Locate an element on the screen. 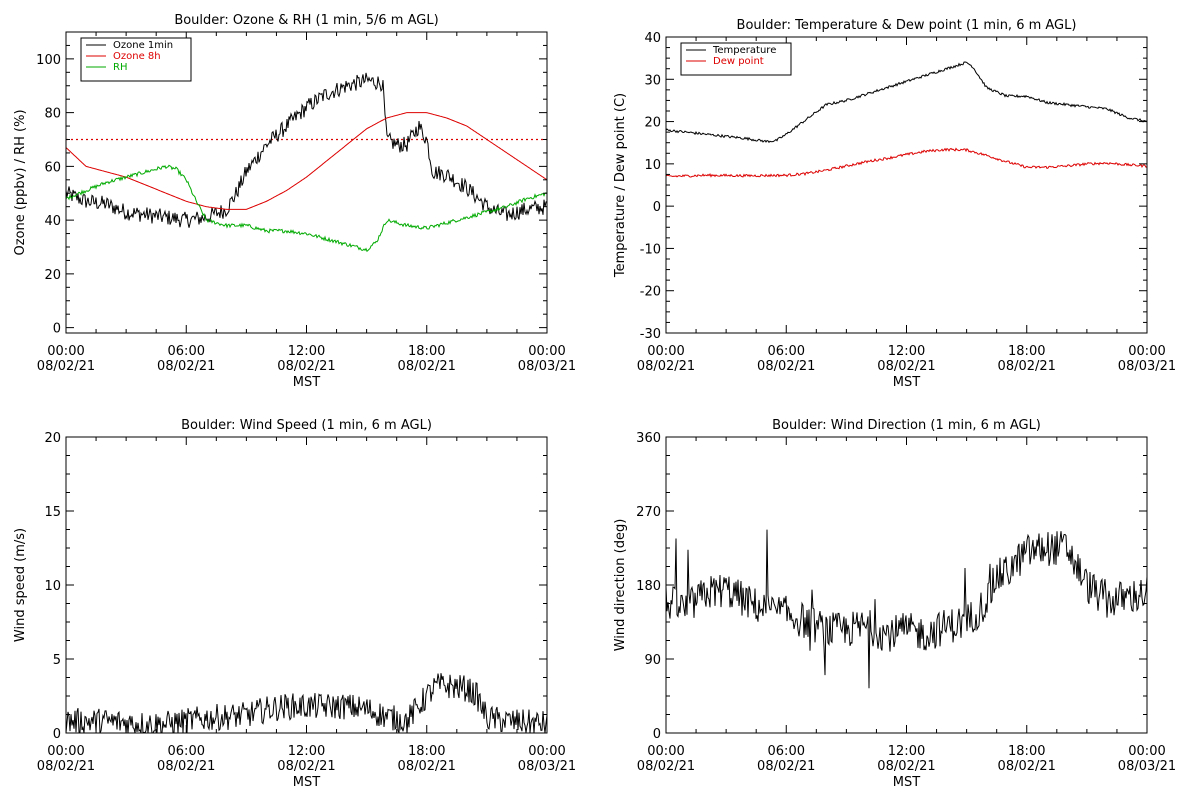  y-tick-label: 60 is located at coordinates (52, 167).